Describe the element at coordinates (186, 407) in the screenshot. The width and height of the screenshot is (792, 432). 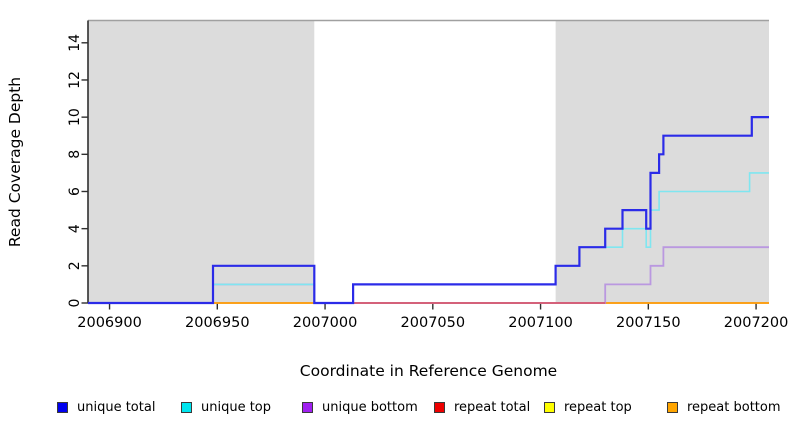
I see `legend-swatch-unique-top` at that location.